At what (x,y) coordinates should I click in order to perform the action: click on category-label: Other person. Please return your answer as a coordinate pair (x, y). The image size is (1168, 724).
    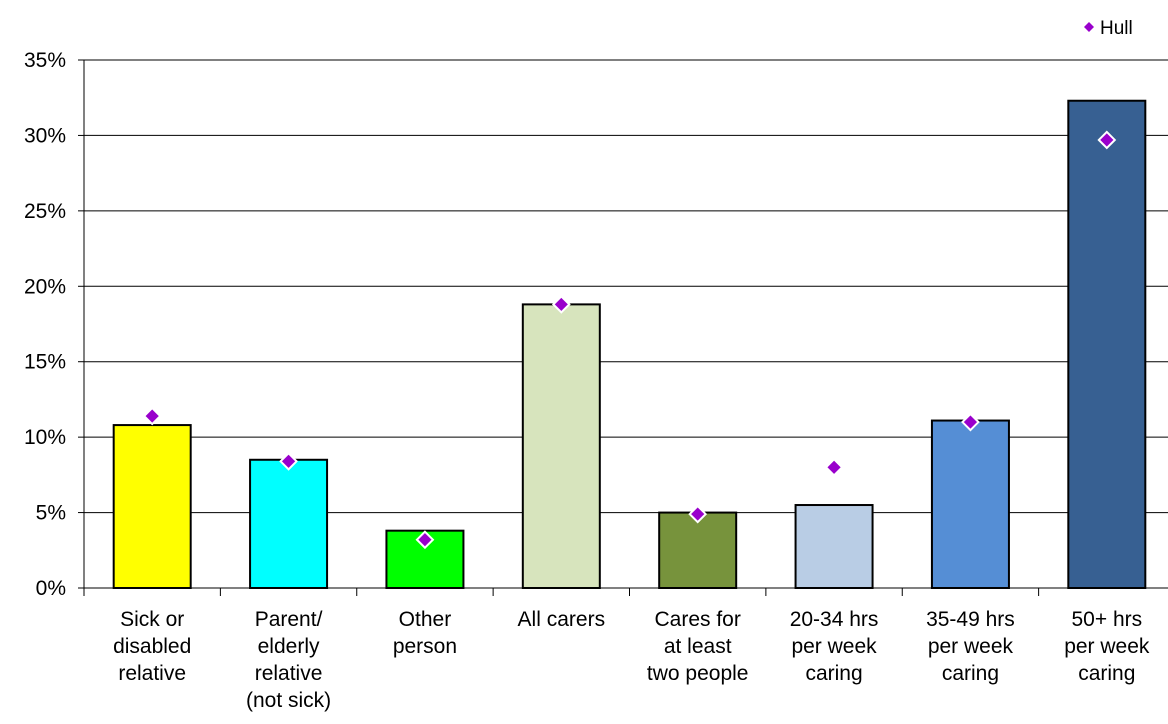
    Looking at the image, I should click on (425, 633).